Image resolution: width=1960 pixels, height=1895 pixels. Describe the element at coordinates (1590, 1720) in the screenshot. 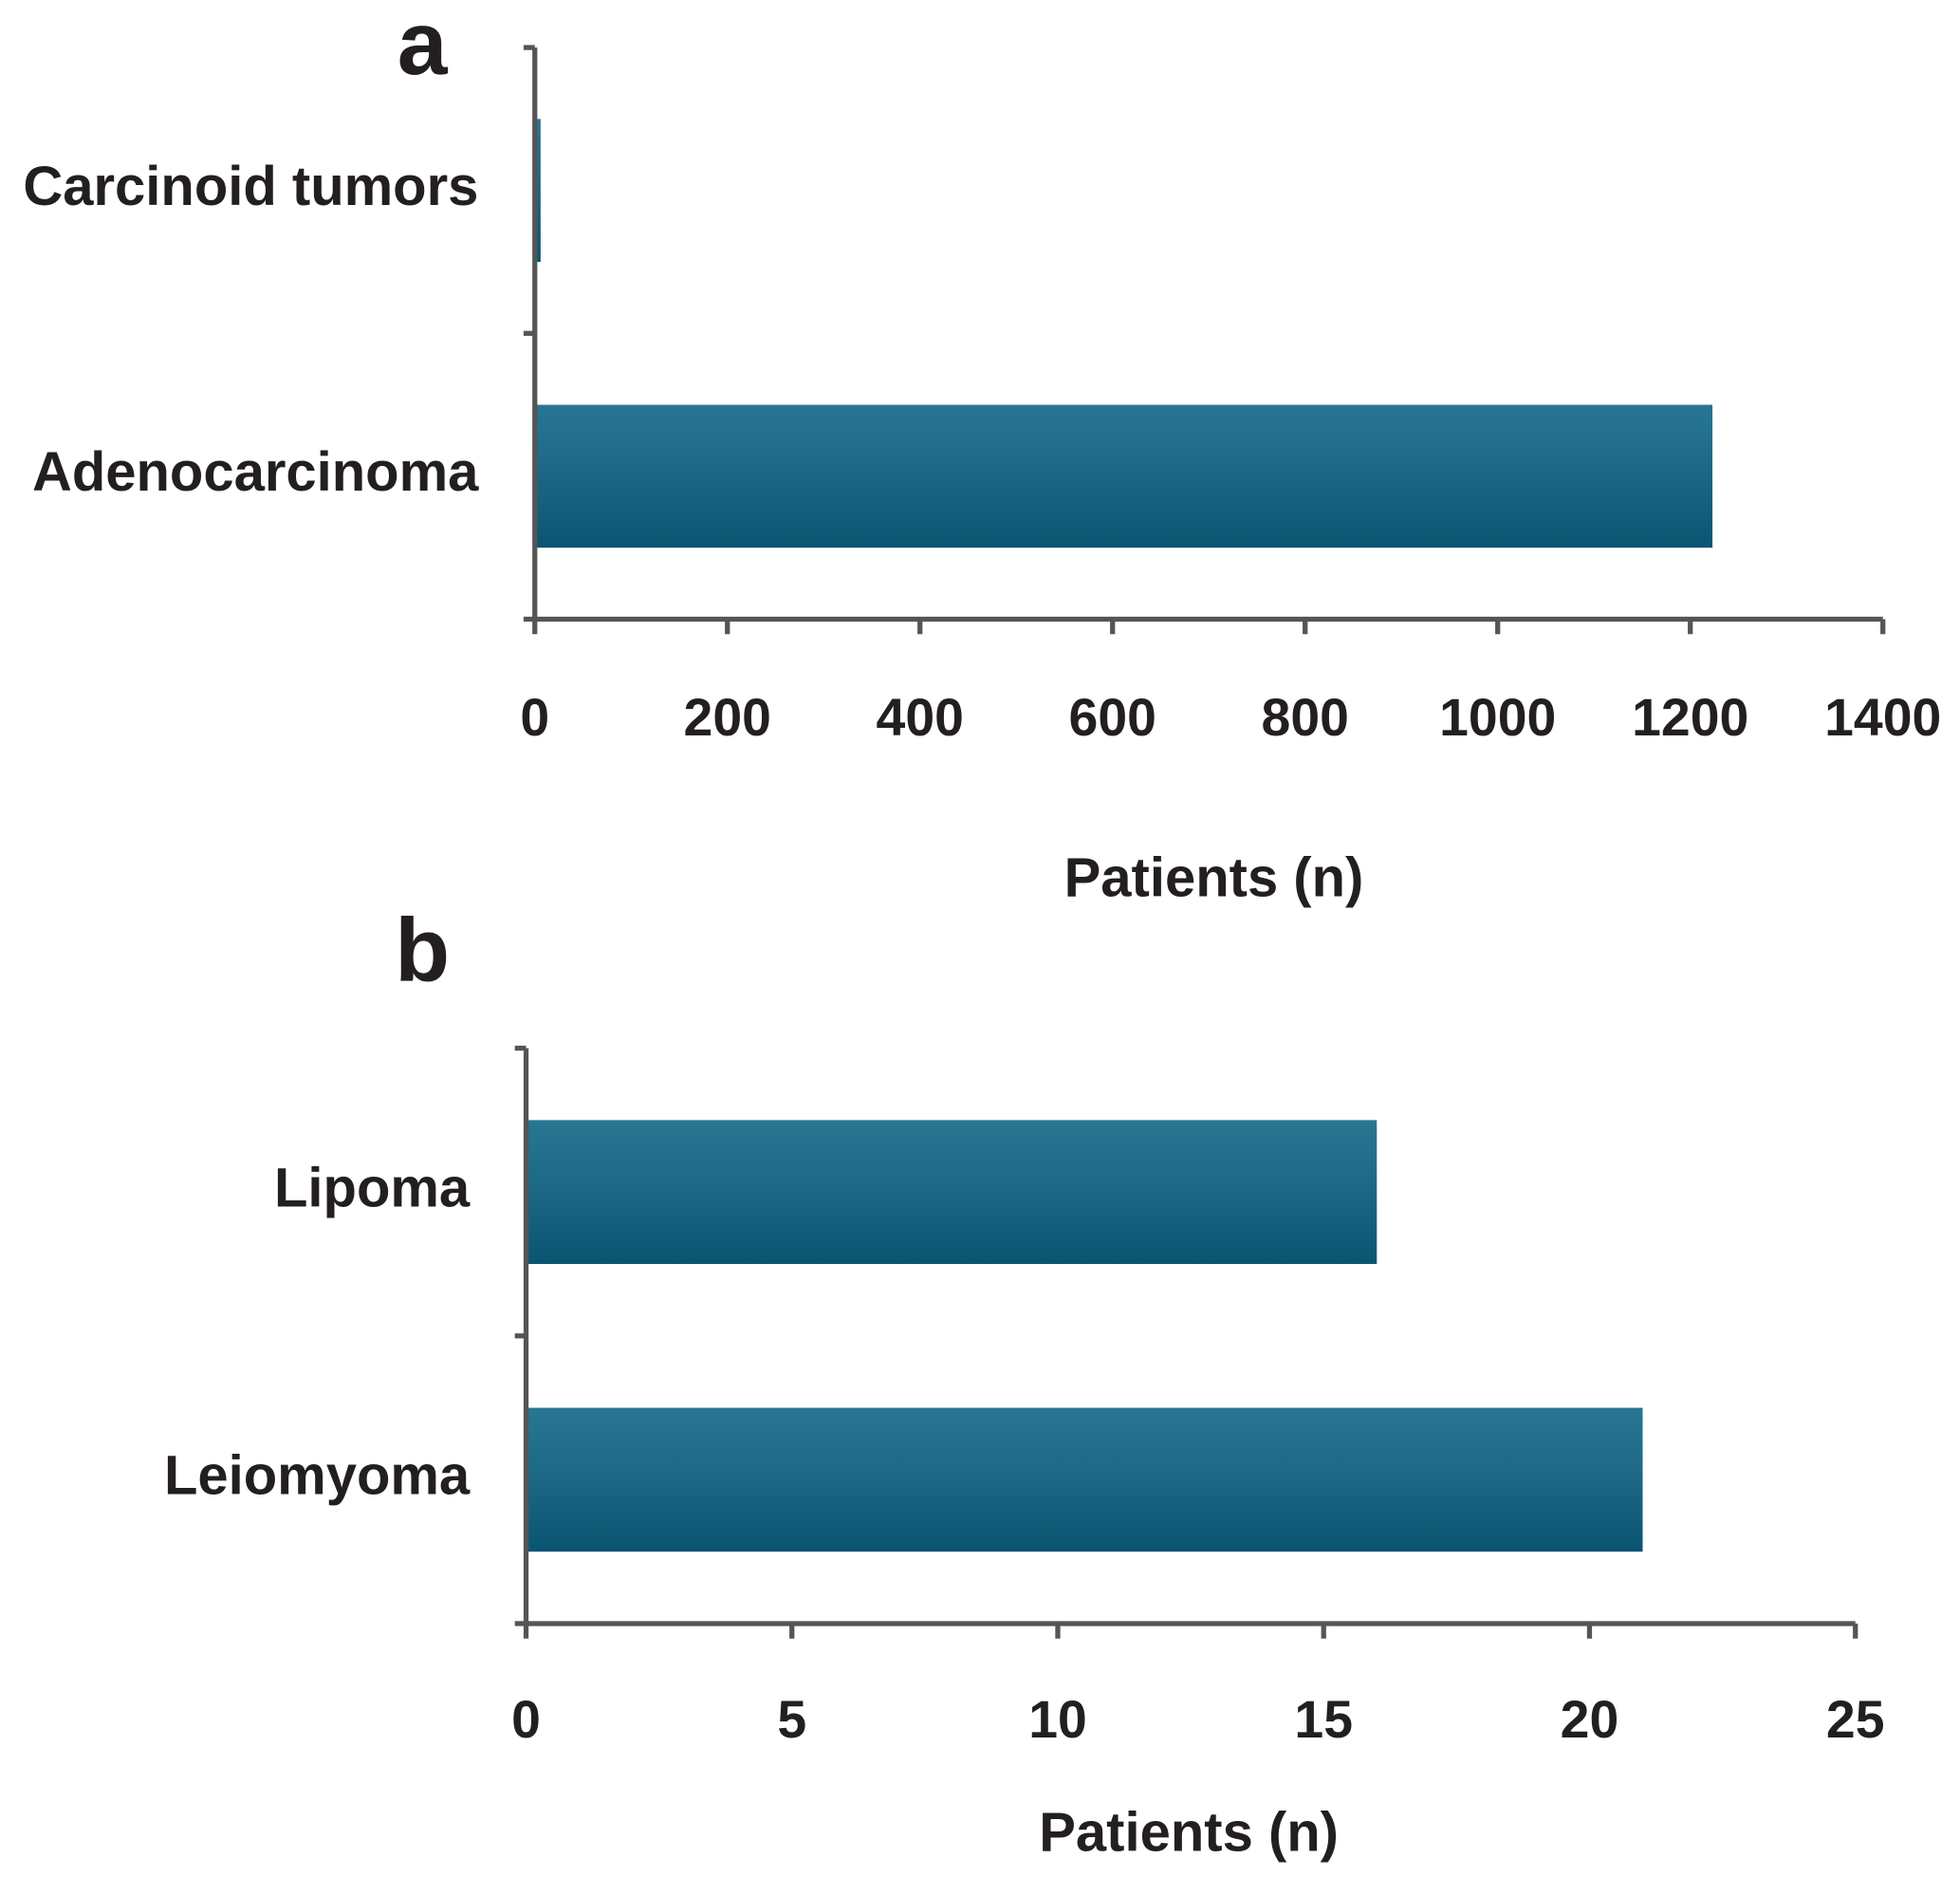

I see `x-tick-label: 20` at that location.